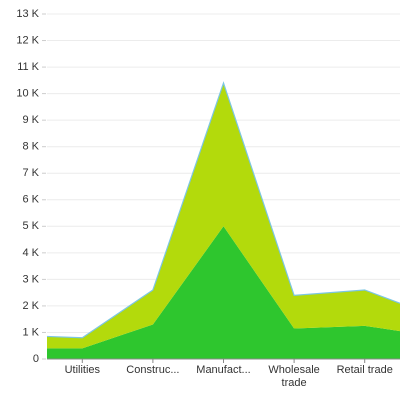  I want to click on x-tick-label: Utilities, so click(83, 370).